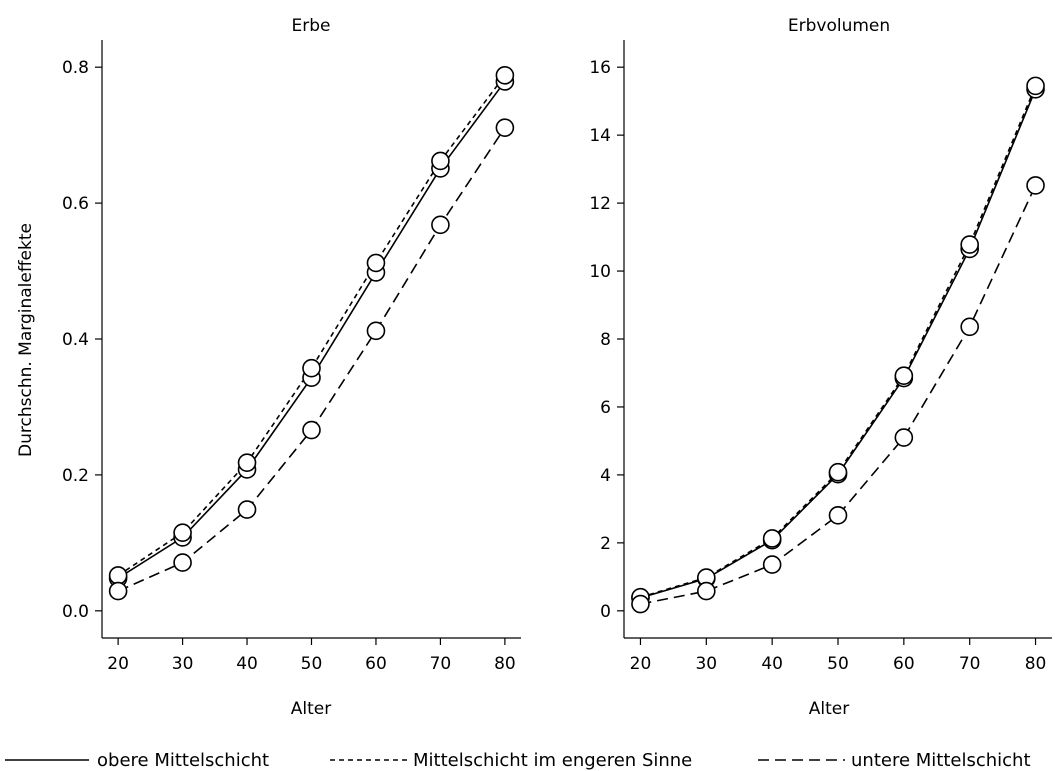 The width and height of the screenshot is (1055, 771). I want to click on y-tick-label: 4, so click(605, 476).